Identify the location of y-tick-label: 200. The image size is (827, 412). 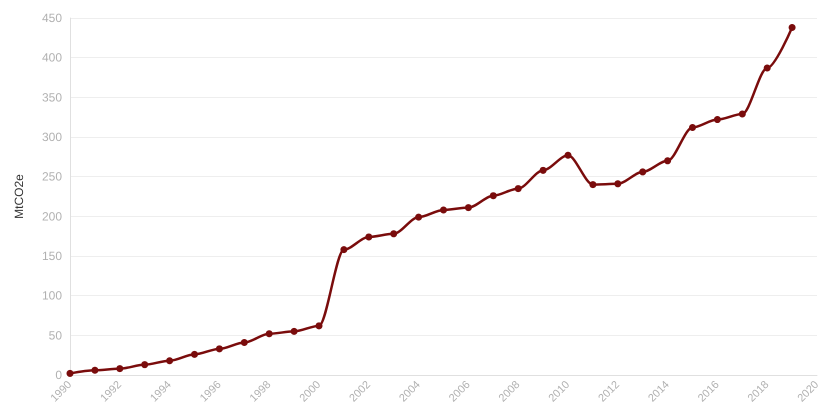
(52, 216).